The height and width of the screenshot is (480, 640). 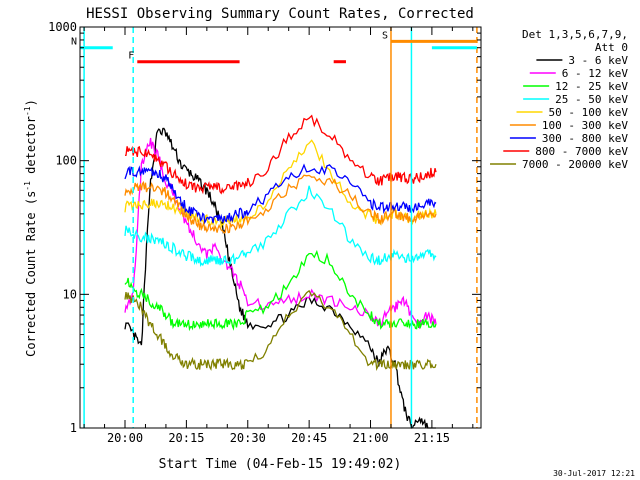 What do you see at coordinates (248, 438) in the screenshot?
I see `x-tick-label-2: 20:30` at bounding box center [248, 438].